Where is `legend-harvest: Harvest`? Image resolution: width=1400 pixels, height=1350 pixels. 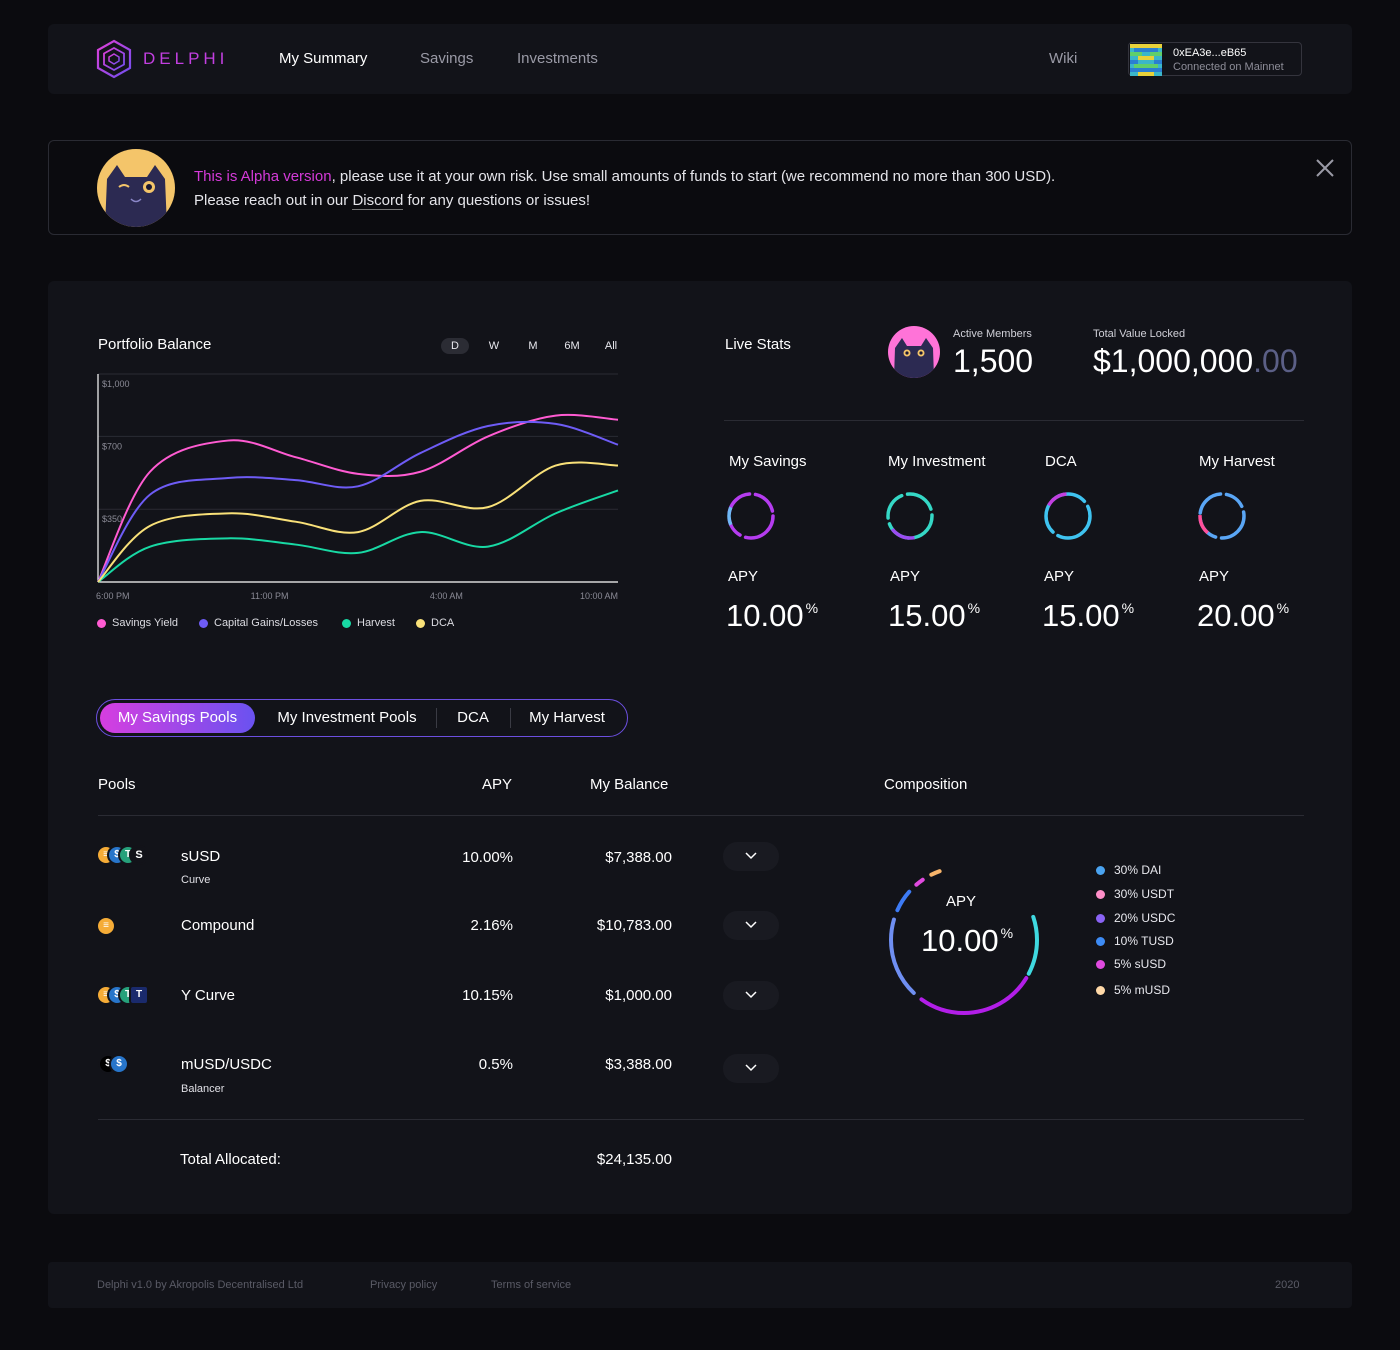 legend-harvest: Harvest is located at coordinates (368, 623).